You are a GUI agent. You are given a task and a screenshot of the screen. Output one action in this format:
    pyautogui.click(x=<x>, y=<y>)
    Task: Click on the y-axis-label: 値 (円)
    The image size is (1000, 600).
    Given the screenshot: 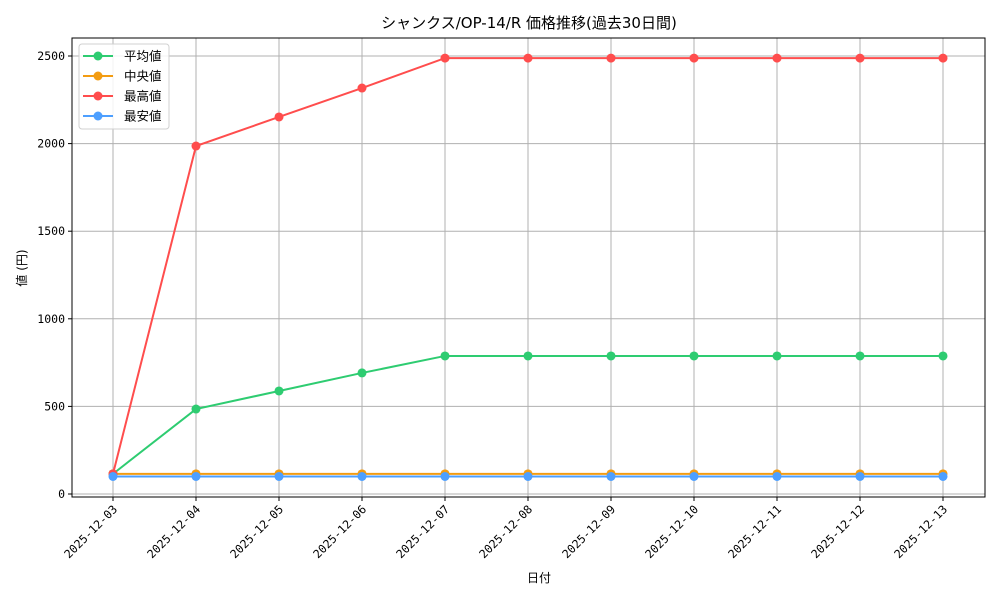 What is the action you would take?
    pyautogui.click(x=21, y=267)
    